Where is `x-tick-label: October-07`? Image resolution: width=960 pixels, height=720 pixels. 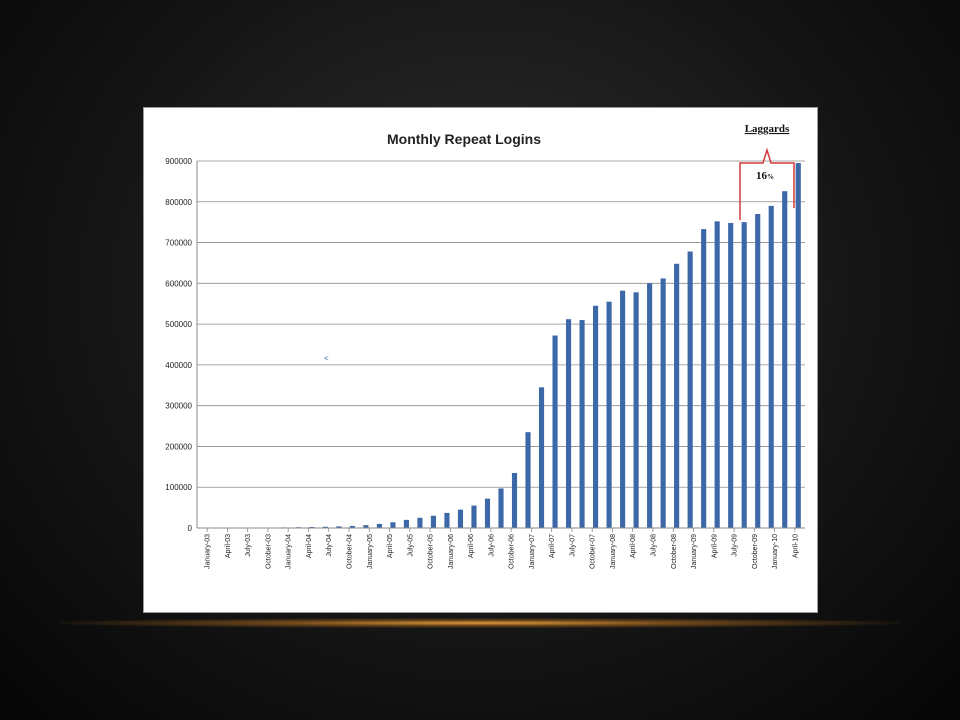 x-tick-label: October-07 is located at coordinates (593, 551).